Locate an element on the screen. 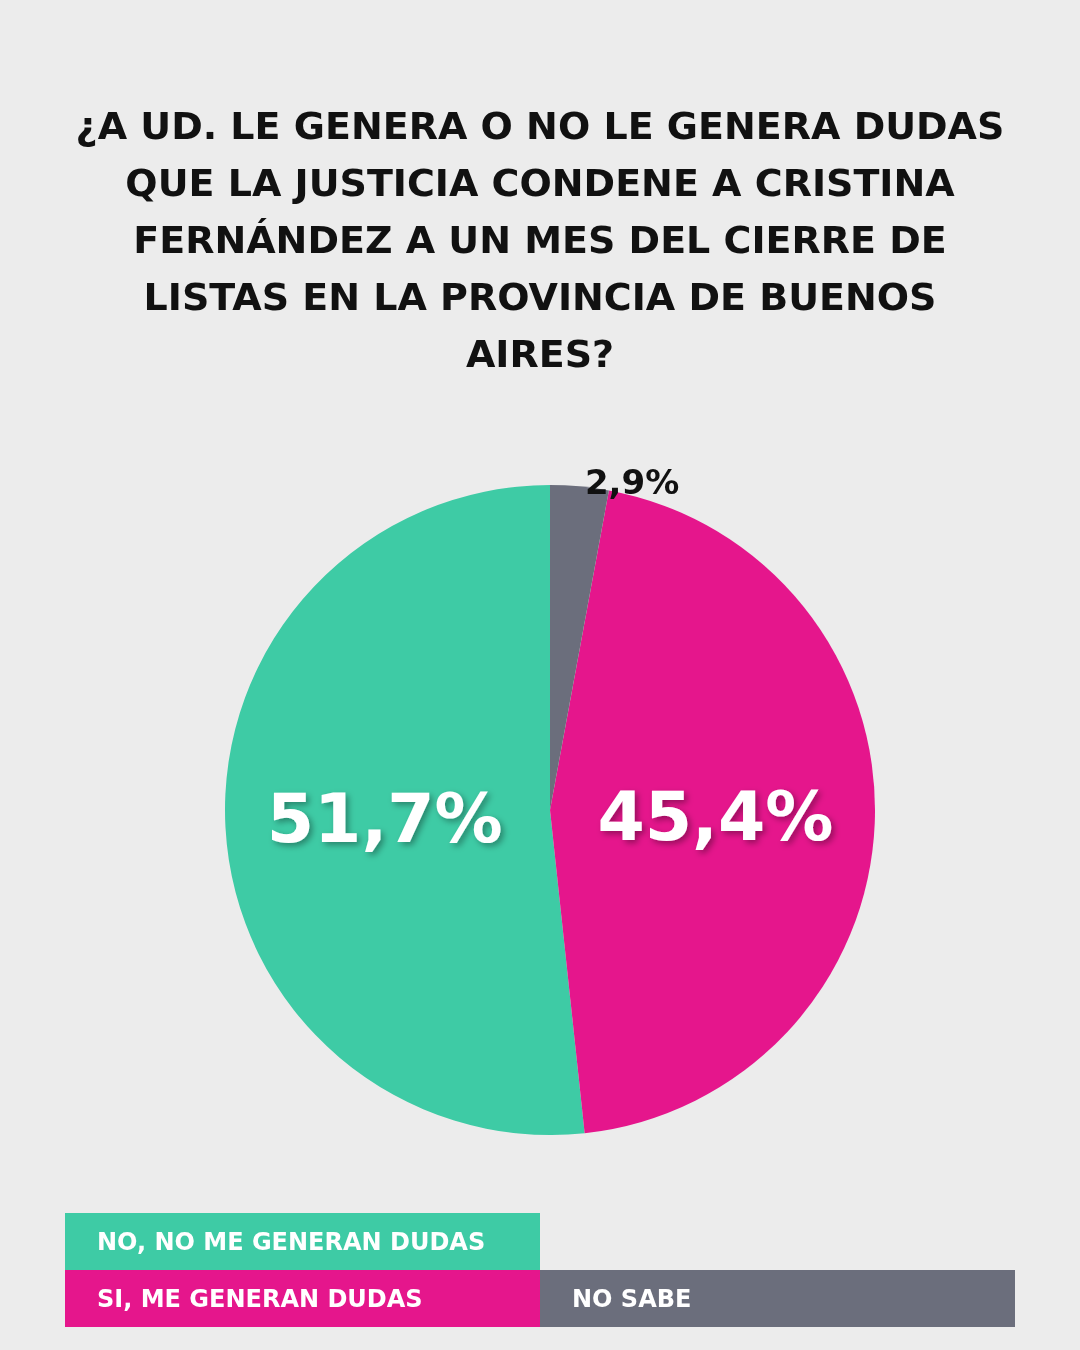 The image size is (1080, 1350). data-label: 2,9% is located at coordinates (632, 482).